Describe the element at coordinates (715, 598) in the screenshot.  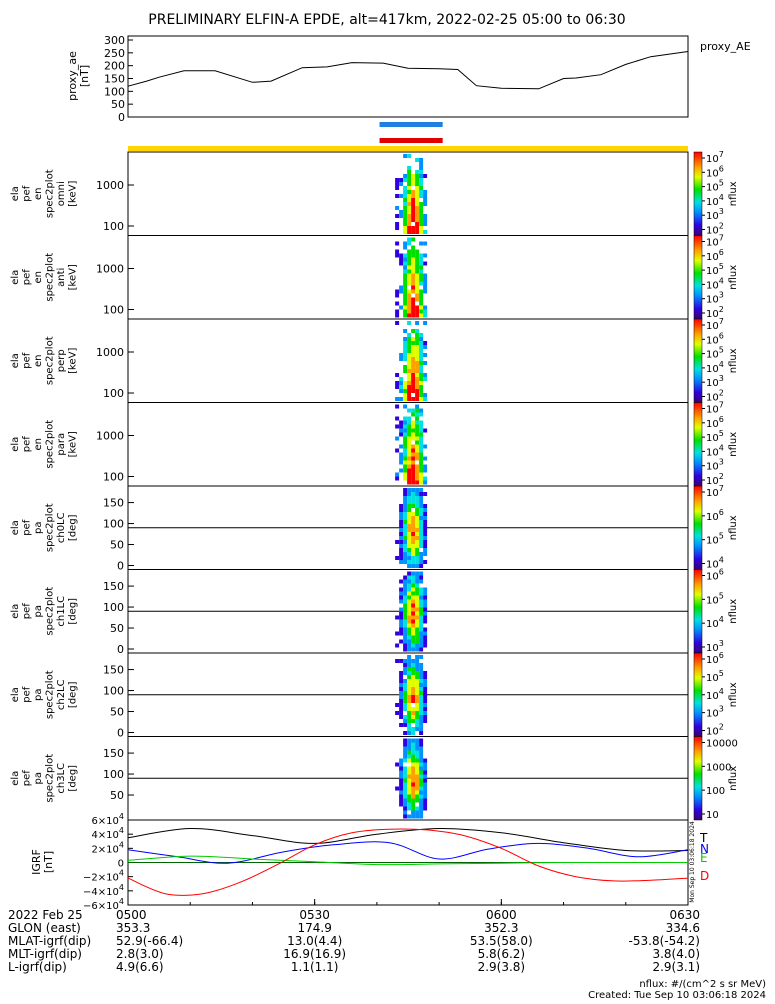
I see `spec-ch1LC-cb-label: 105` at that location.